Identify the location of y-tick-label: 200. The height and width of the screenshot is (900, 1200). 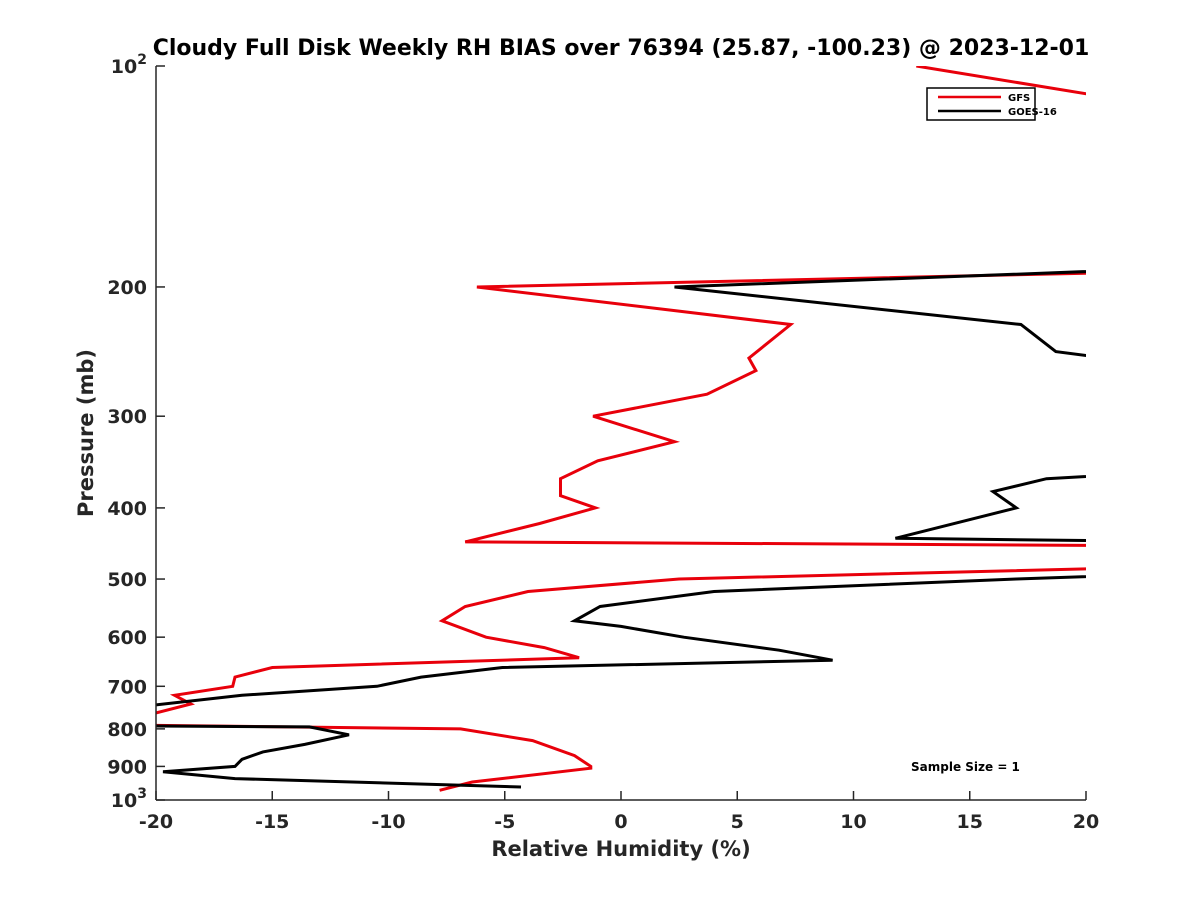
(127, 288).